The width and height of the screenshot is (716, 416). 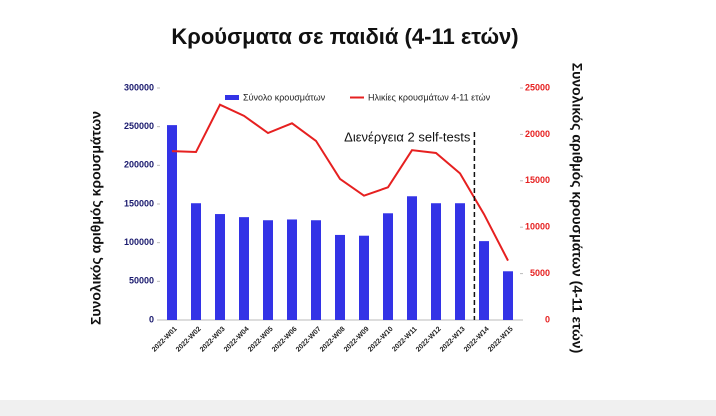 I want to click on legend-label: Ηλικίες κρουσμάτων 4-11 ετών, so click(x=429, y=97).